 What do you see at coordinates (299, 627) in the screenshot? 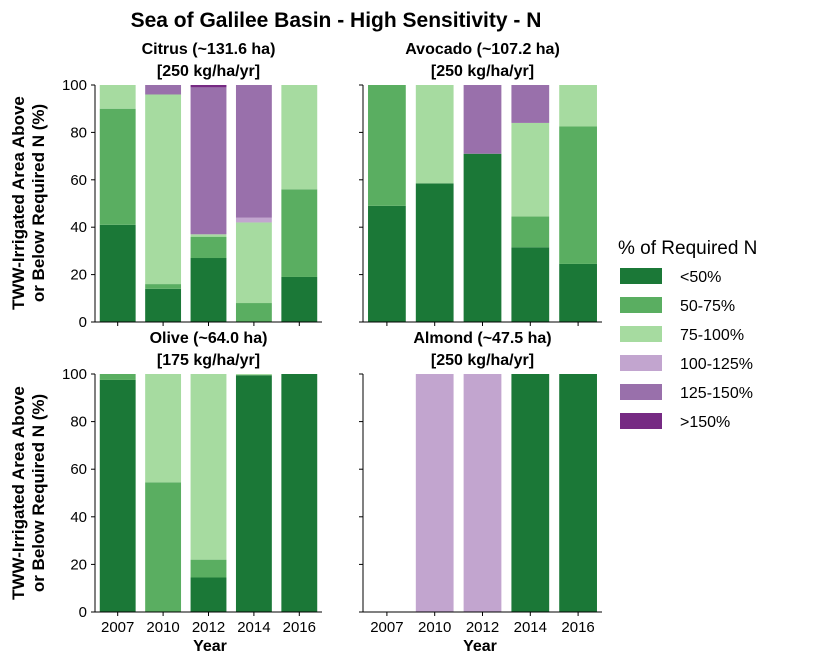
I see `x-tick-label: 2016` at bounding box center [299, 627].